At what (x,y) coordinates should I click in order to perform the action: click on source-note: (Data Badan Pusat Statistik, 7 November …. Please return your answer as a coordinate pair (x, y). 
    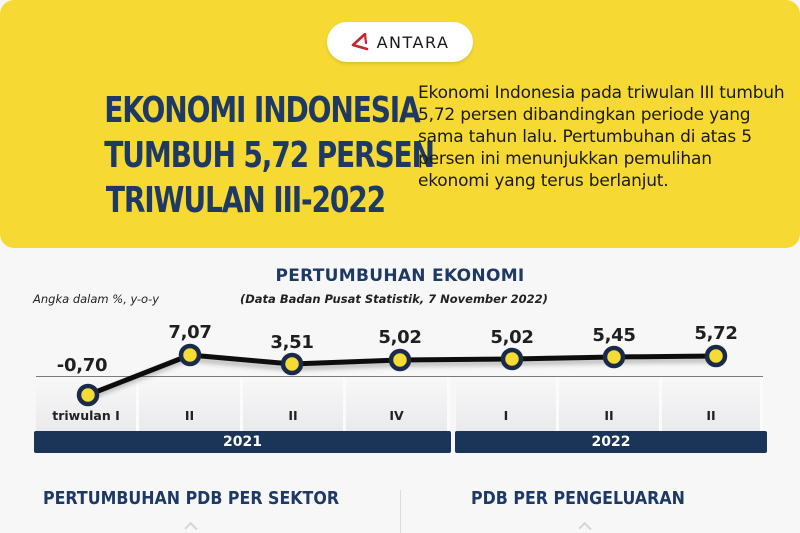
    Looking at the image, I should click on (394, 299).